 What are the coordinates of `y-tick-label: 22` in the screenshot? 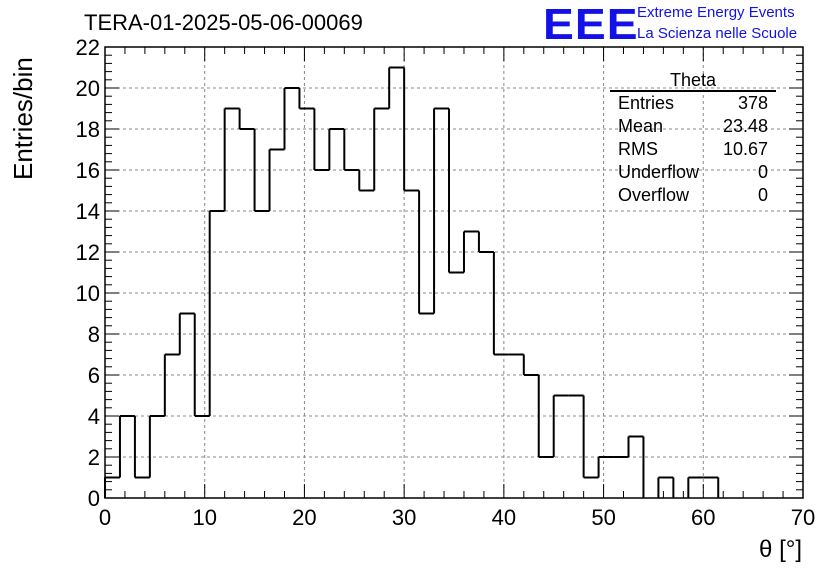 It's located at (88, 47).